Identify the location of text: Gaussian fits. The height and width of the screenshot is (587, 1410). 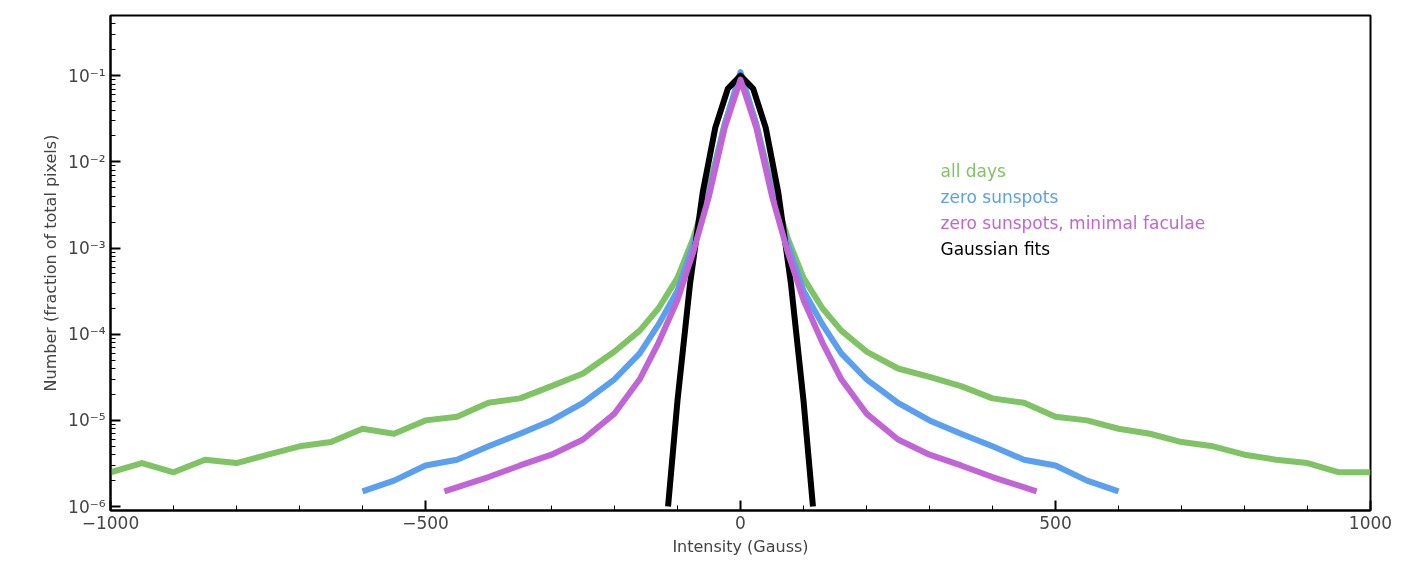
(995, 248).